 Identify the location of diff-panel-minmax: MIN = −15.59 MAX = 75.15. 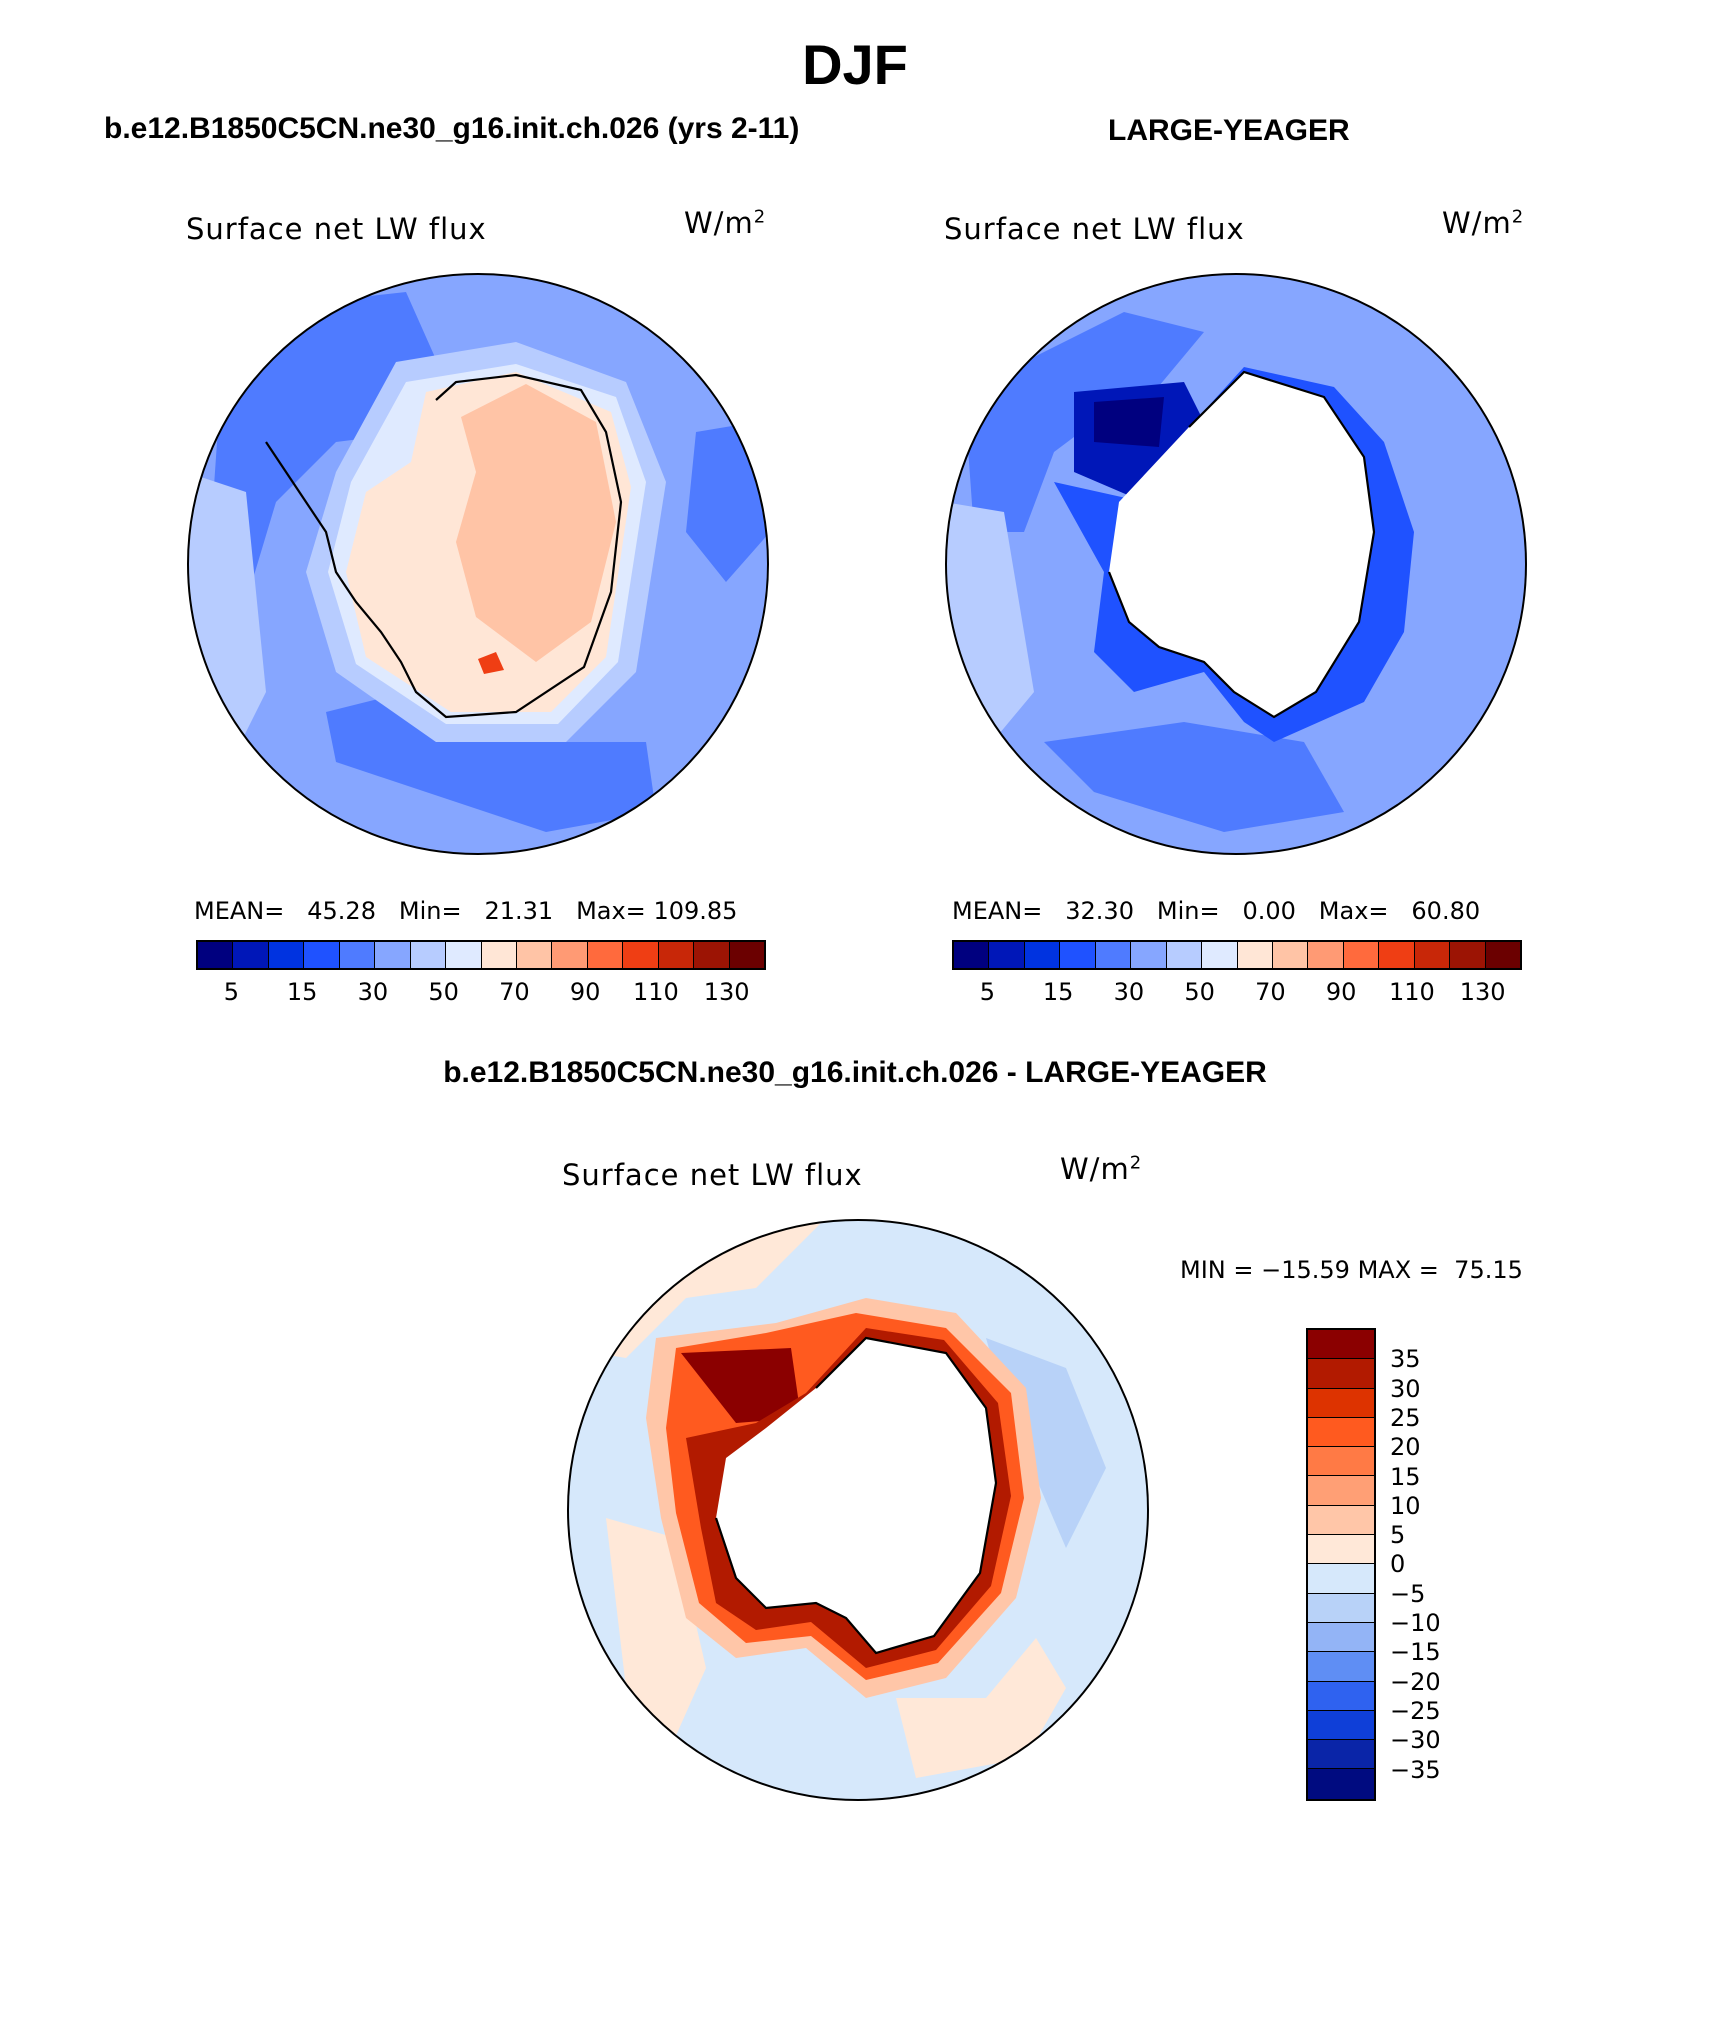
(1351, 1270).